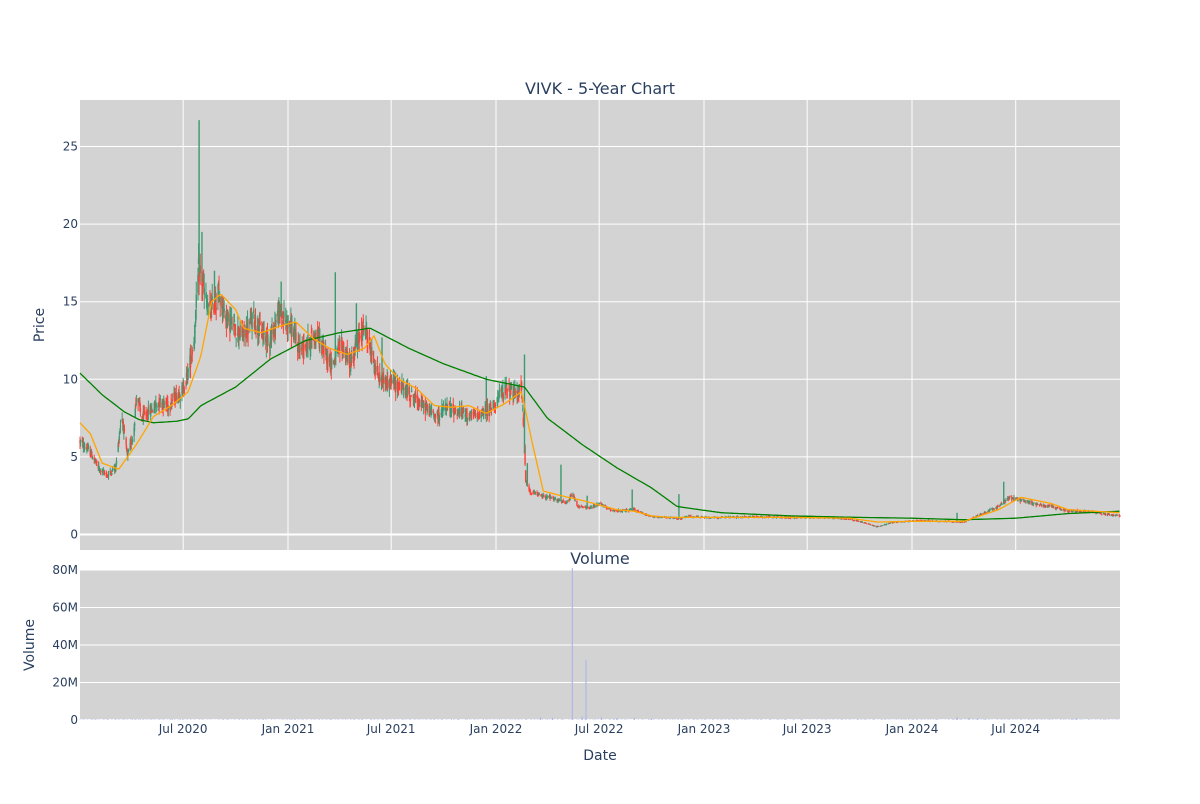  Describe the element at coordinates (807, 729) in the screenshot. I see `x-tick-label: Jul 2023` at that location.